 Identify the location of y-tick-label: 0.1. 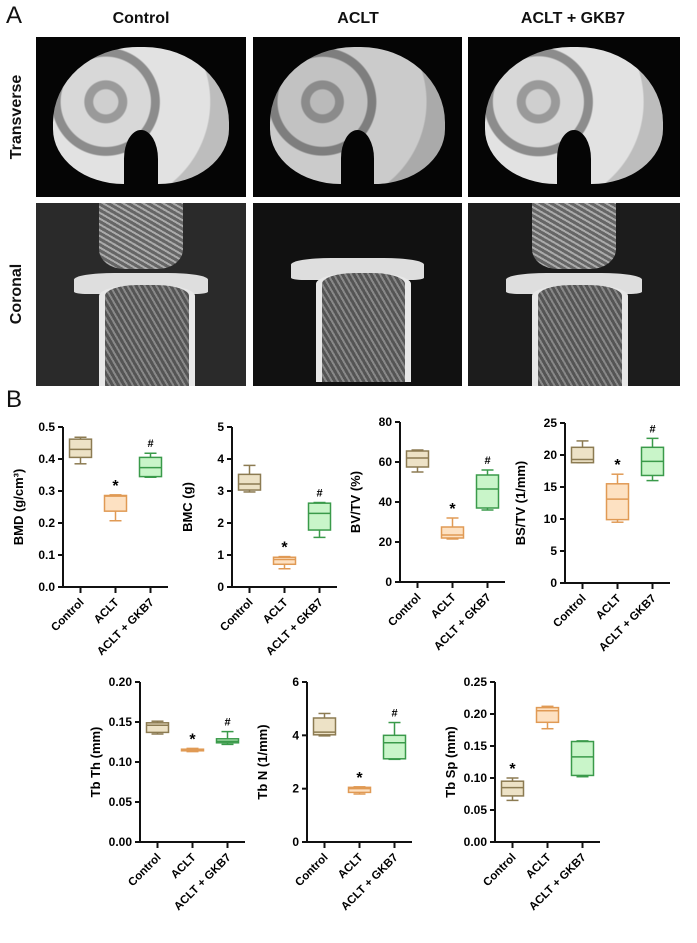
(46, 555).